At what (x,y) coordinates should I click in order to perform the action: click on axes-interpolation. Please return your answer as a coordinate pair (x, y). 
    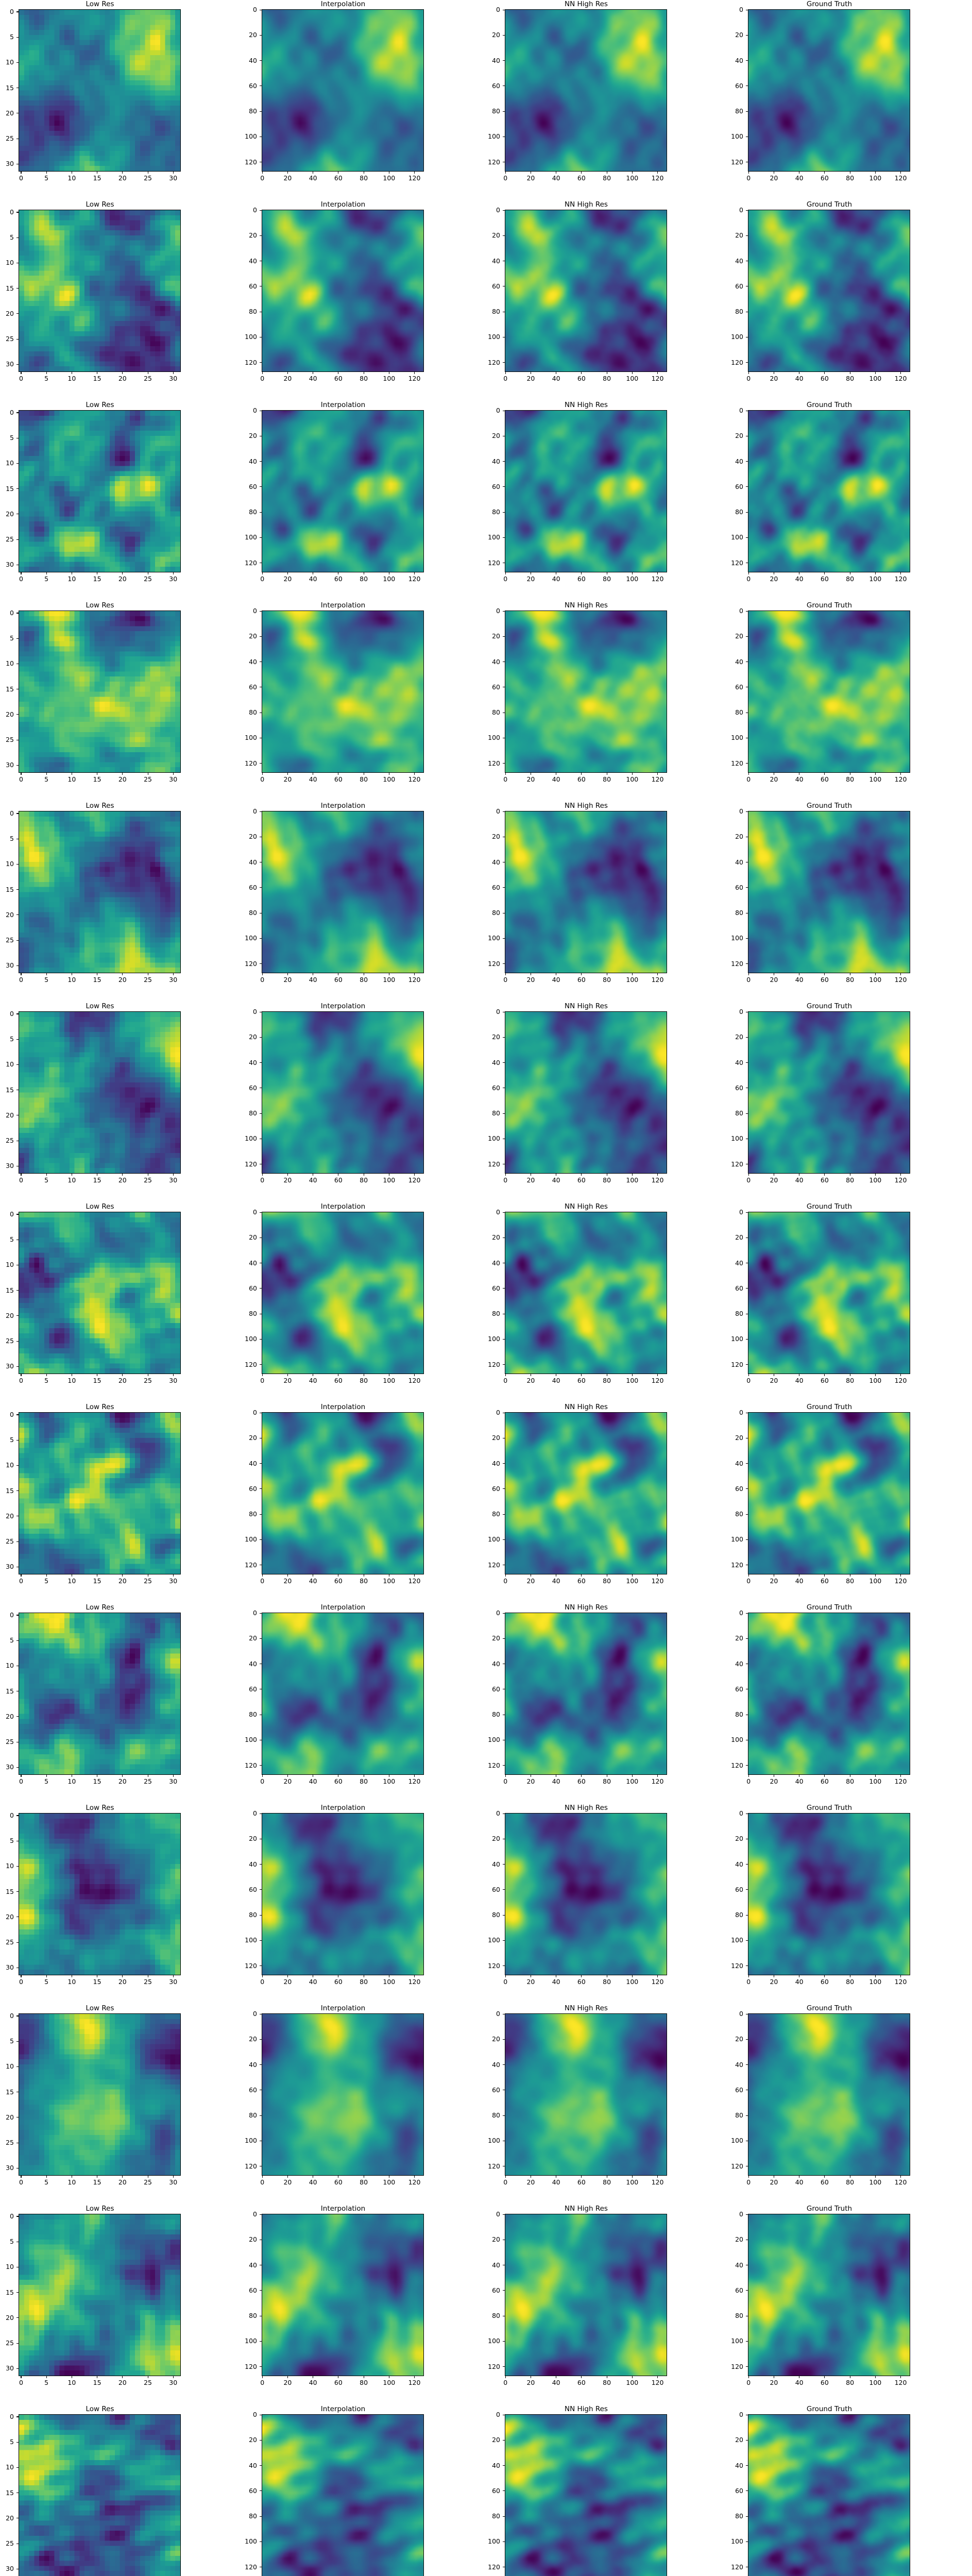
    Looking at the image, I should click on (343, 291).